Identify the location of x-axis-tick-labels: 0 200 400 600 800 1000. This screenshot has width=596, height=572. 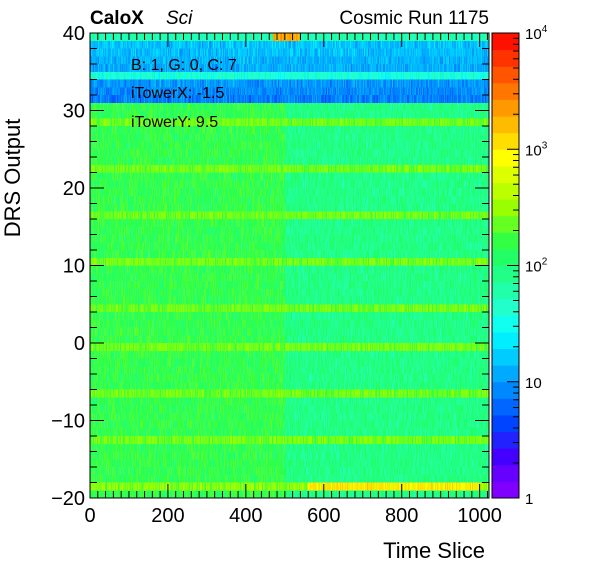
(292, 516).